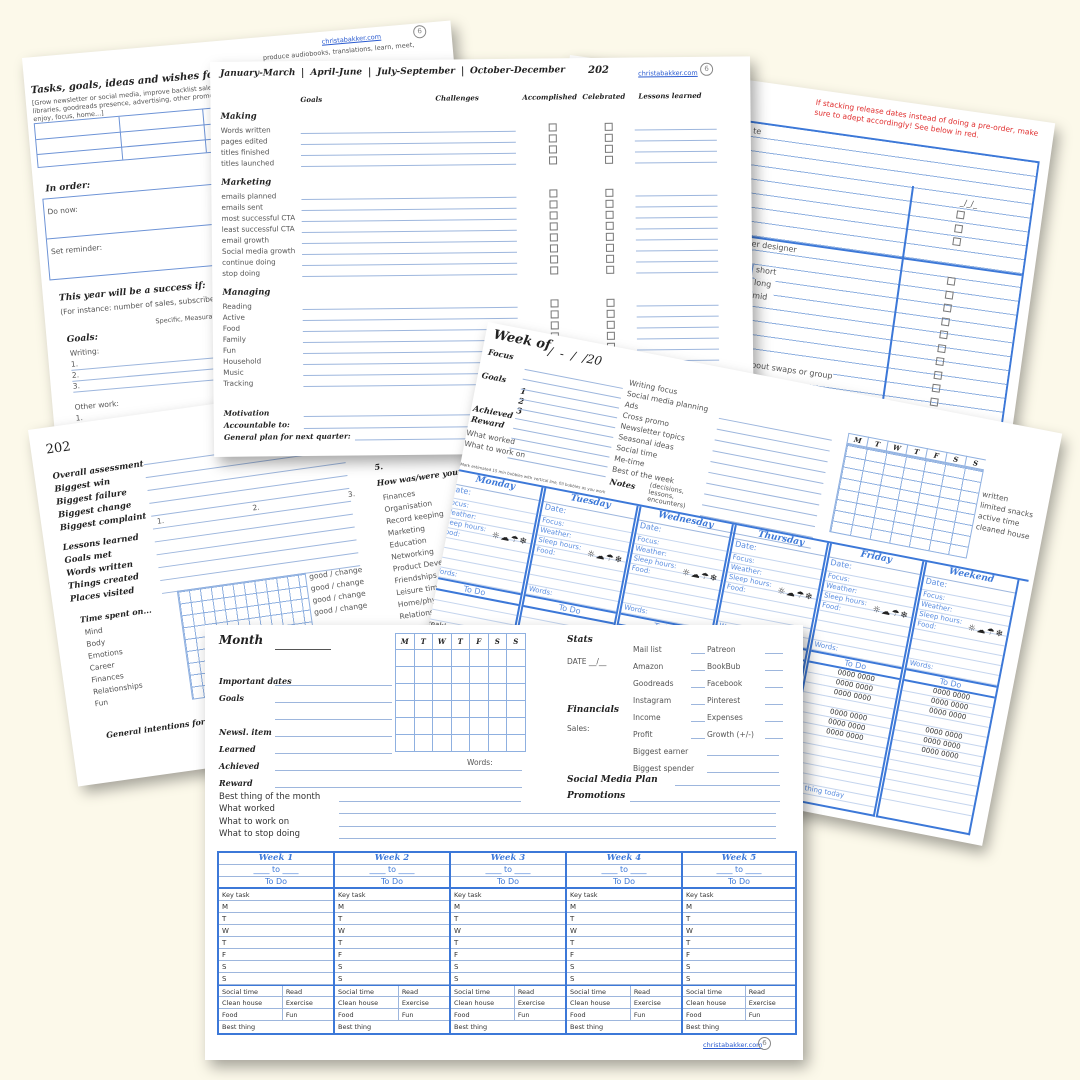 This screenshot has width=1080, height=1080. What do you see at coordinates (303, 649) in the screenshot?
I see `month-line` at bounding box center [303, 649].